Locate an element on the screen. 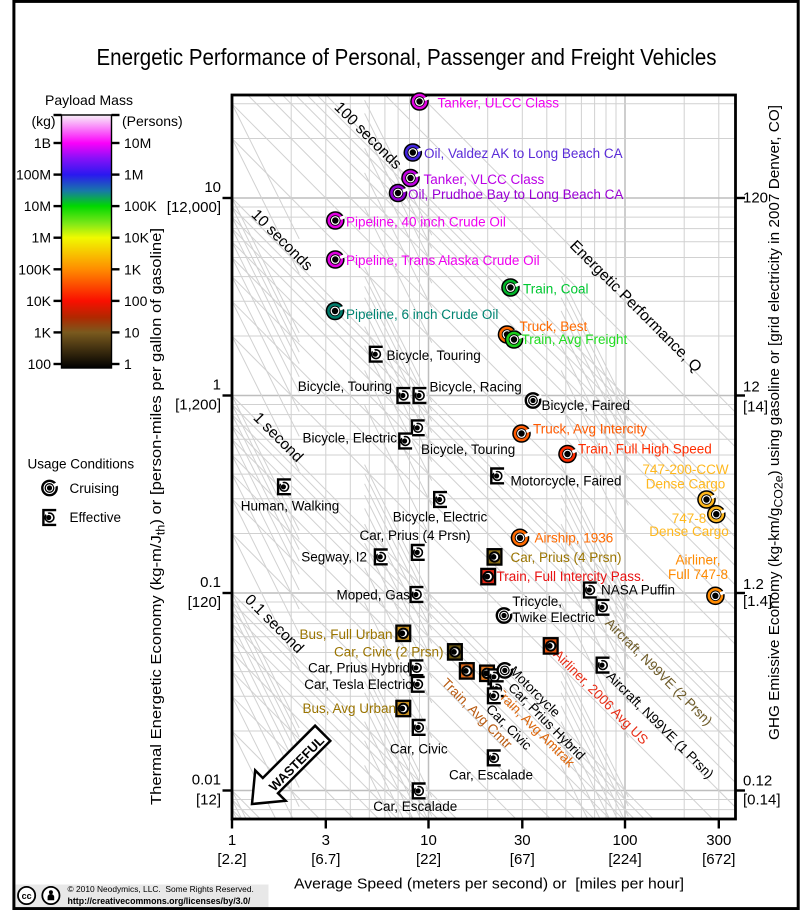 This screenshot has width=800, height=915. svg-text: Pipeline, 6 inch Crude Oil is located at coordinates (422, 314).